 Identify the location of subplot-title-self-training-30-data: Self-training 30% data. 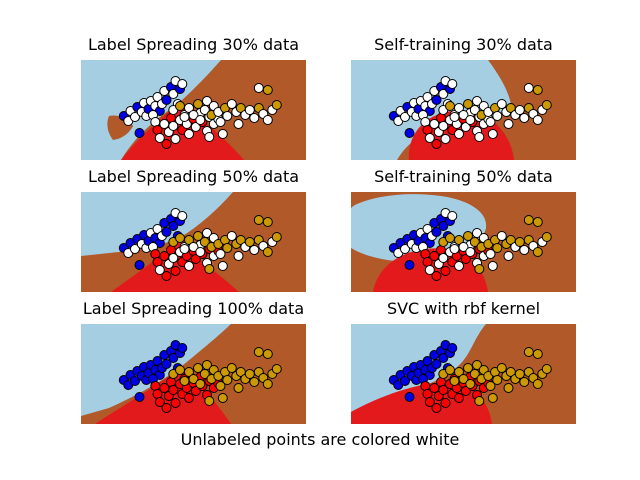
(463, 44).